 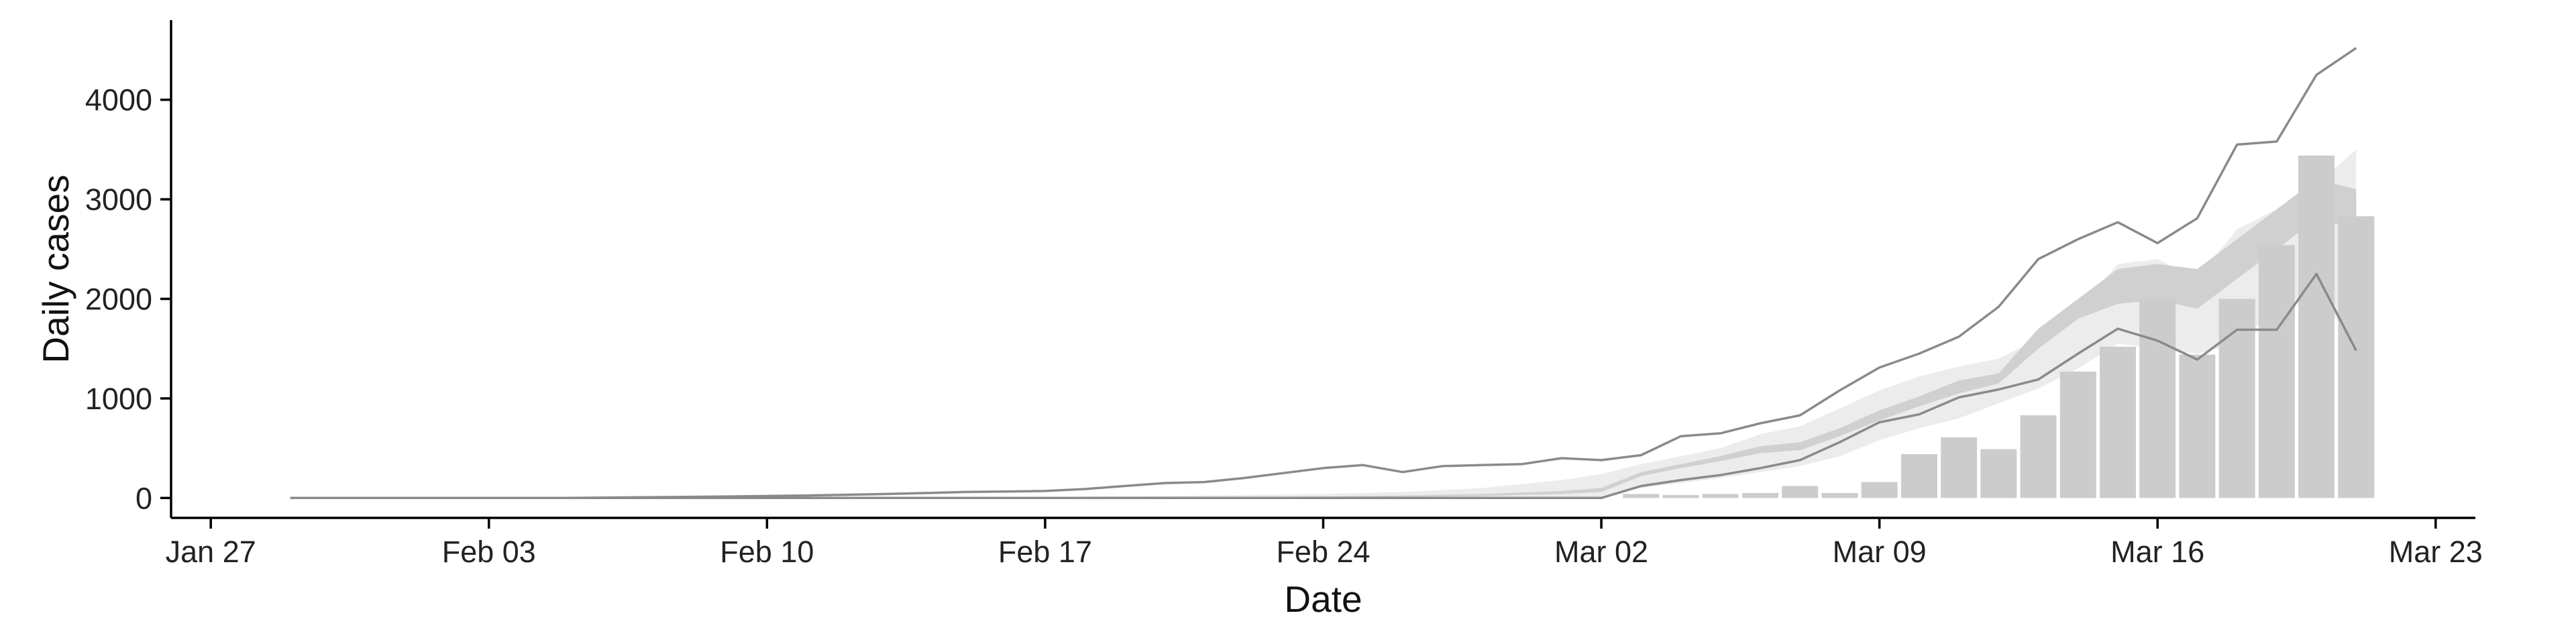 What do you see at coordinates (118, 100) in the screenshot?
I see `y-tick-label: 4000` at bounding box center [118, 100].